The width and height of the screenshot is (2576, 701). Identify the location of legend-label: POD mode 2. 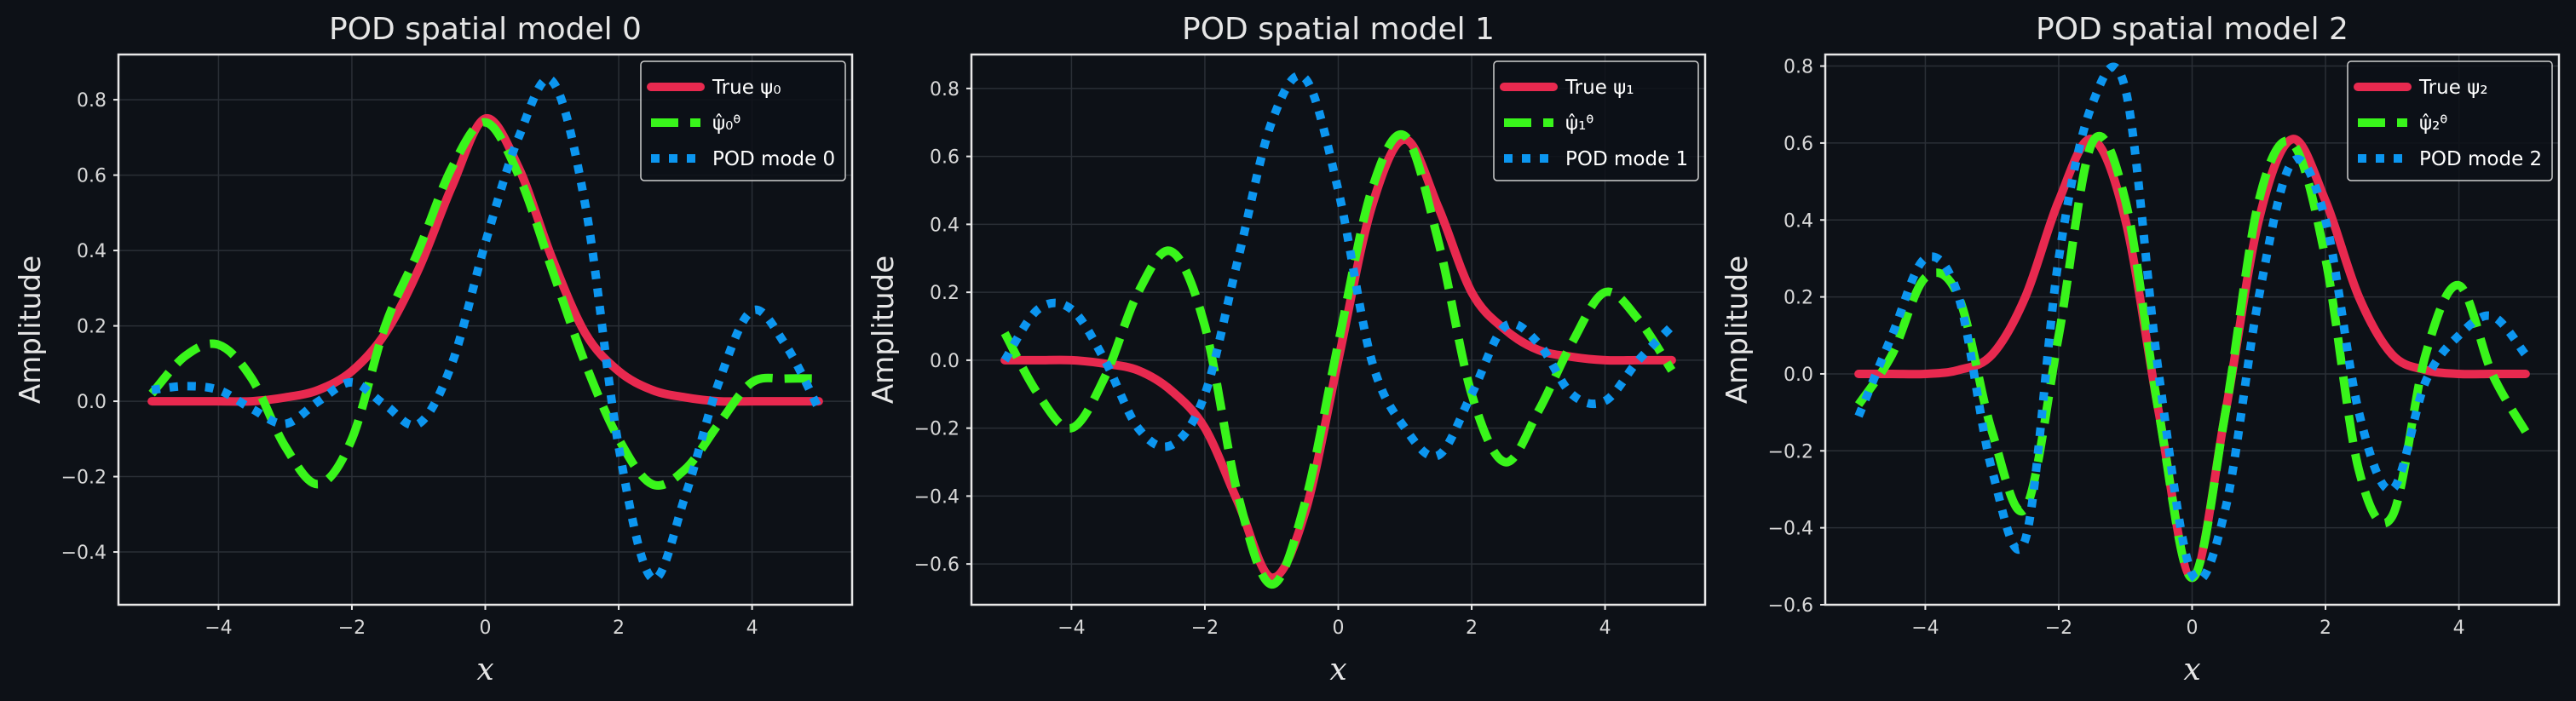
(2480, 159).